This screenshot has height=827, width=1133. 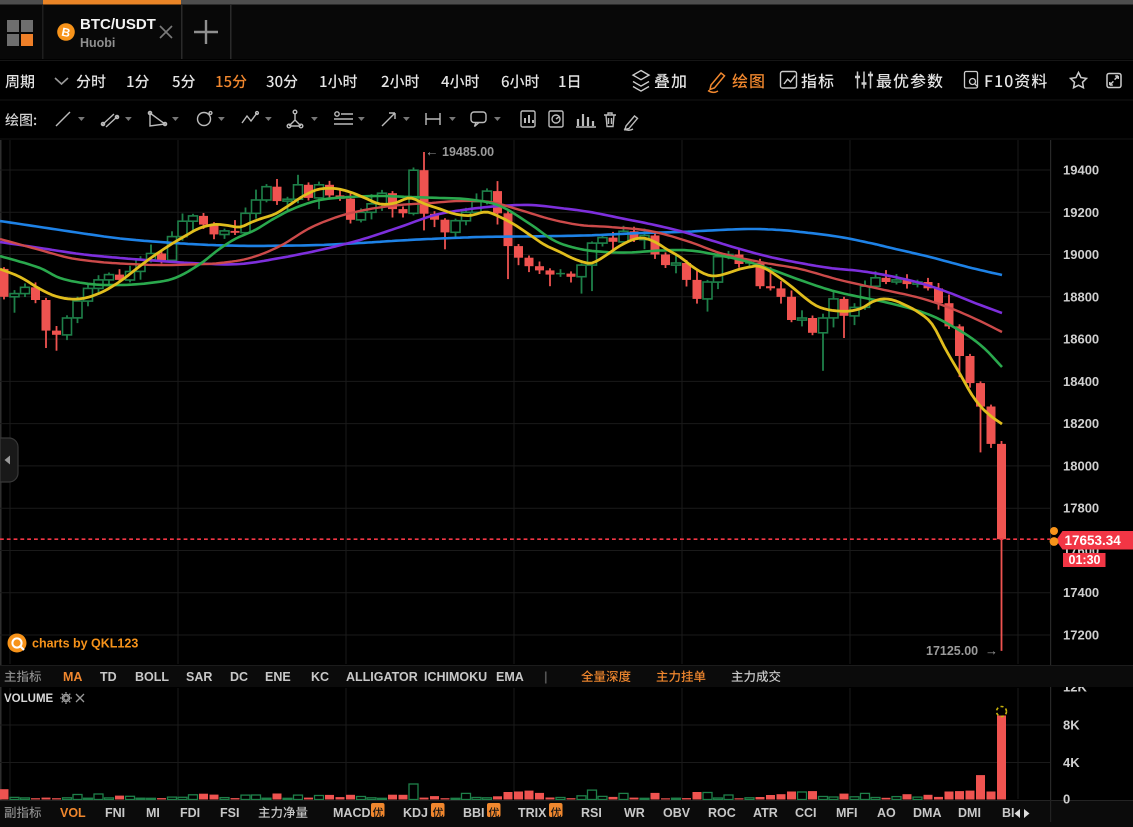 What do you see at coordinates (886, 813) in the screenshot?
I see `svg-text: AO` at bounding box center [886, 813].